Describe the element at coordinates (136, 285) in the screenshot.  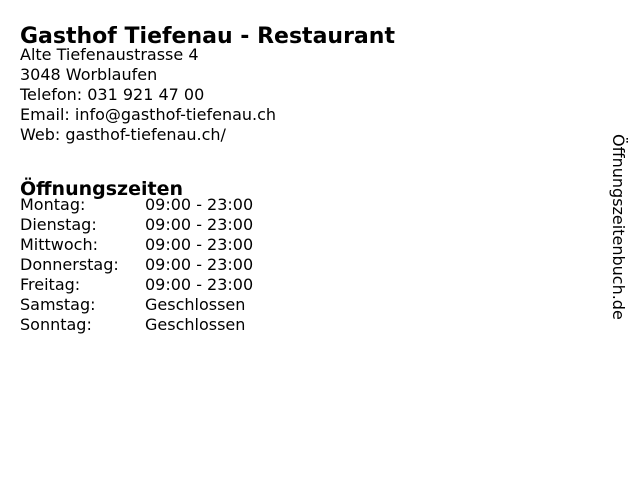
I see `table-row-friday: Freitag: 09:00 - 23:00` at that location.